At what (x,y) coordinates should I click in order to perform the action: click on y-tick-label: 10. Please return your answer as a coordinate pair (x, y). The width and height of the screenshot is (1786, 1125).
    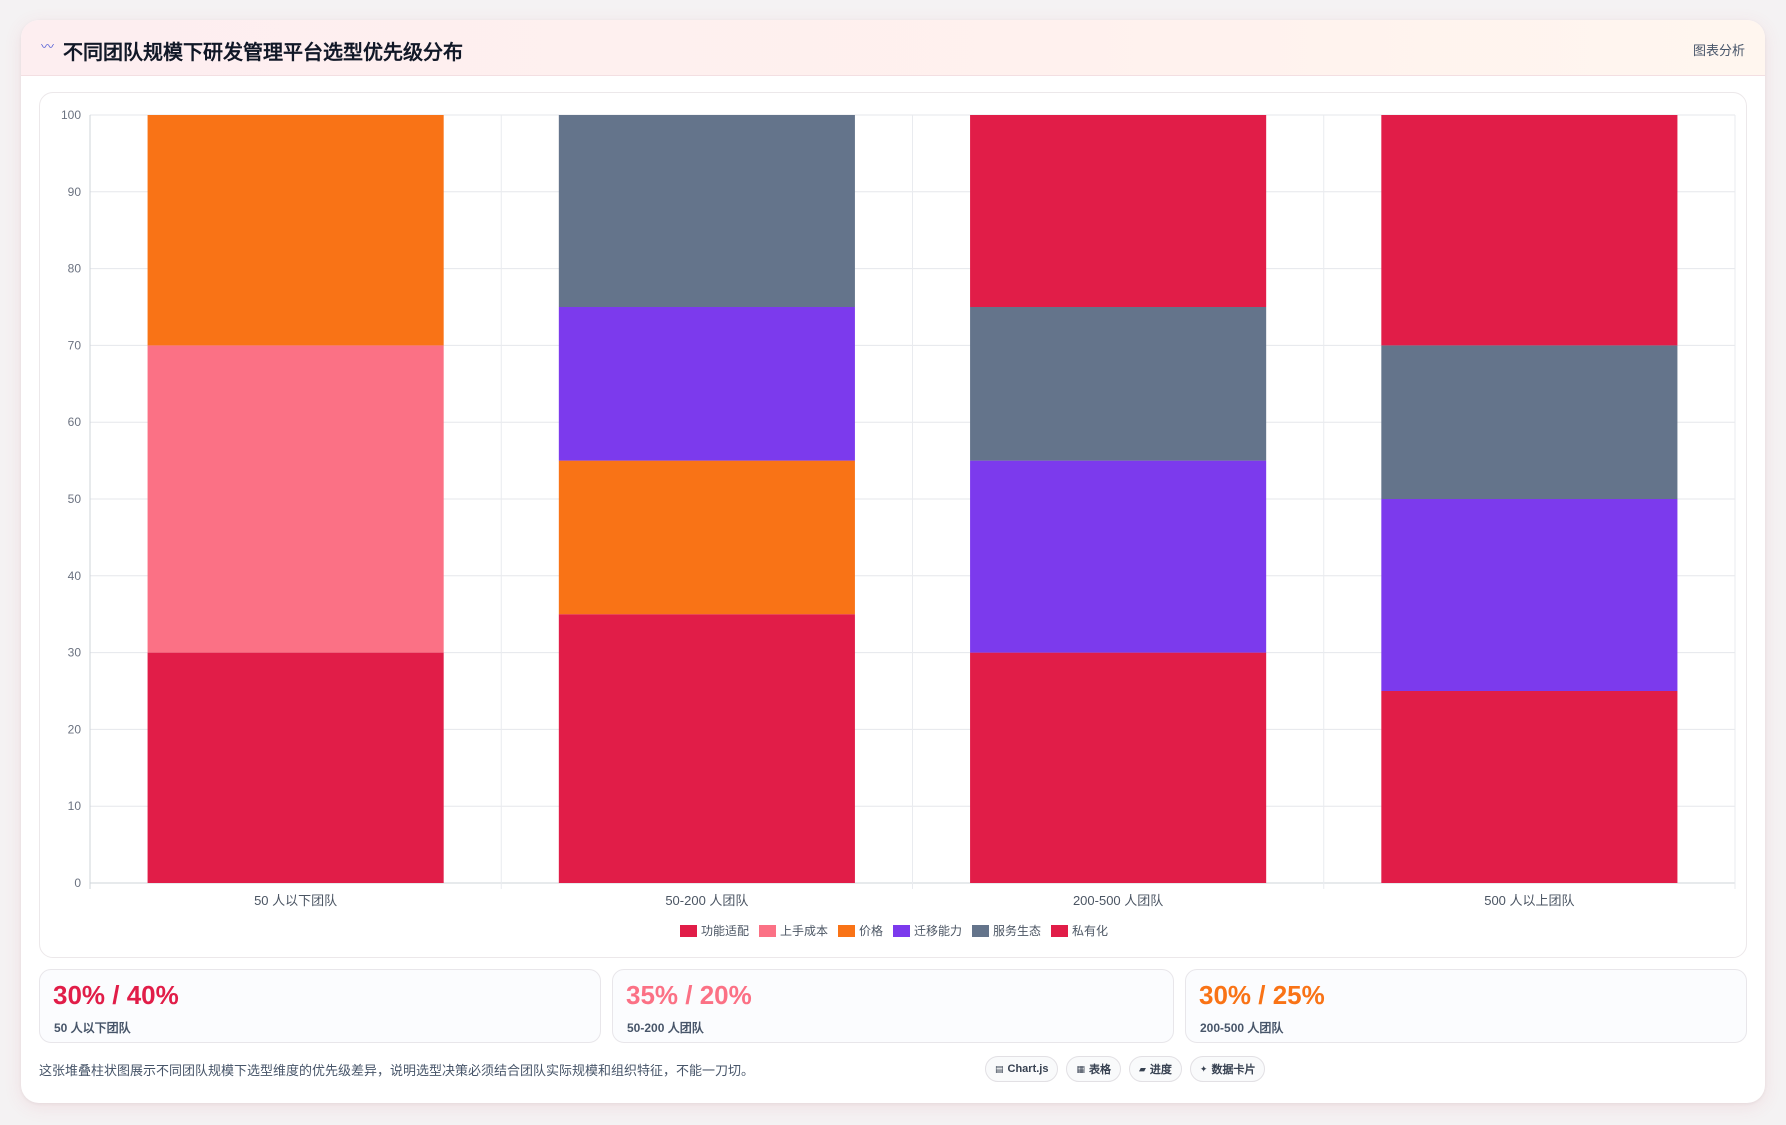
    Looking at the image, I should click on (75, 806).